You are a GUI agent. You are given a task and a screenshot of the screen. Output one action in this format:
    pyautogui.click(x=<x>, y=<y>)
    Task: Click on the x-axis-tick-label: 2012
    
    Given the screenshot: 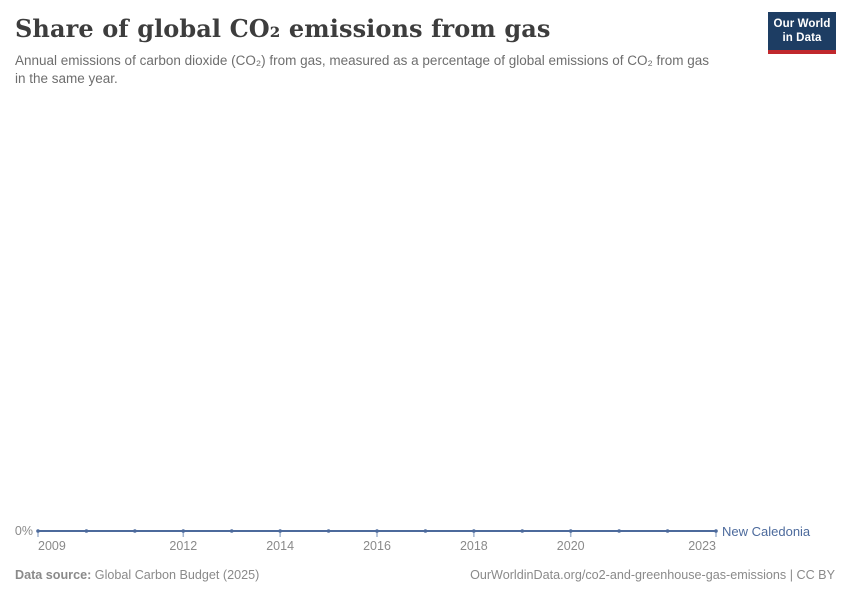 What is the action you would take?
    pyautogui.click(x=183, y=546)
    